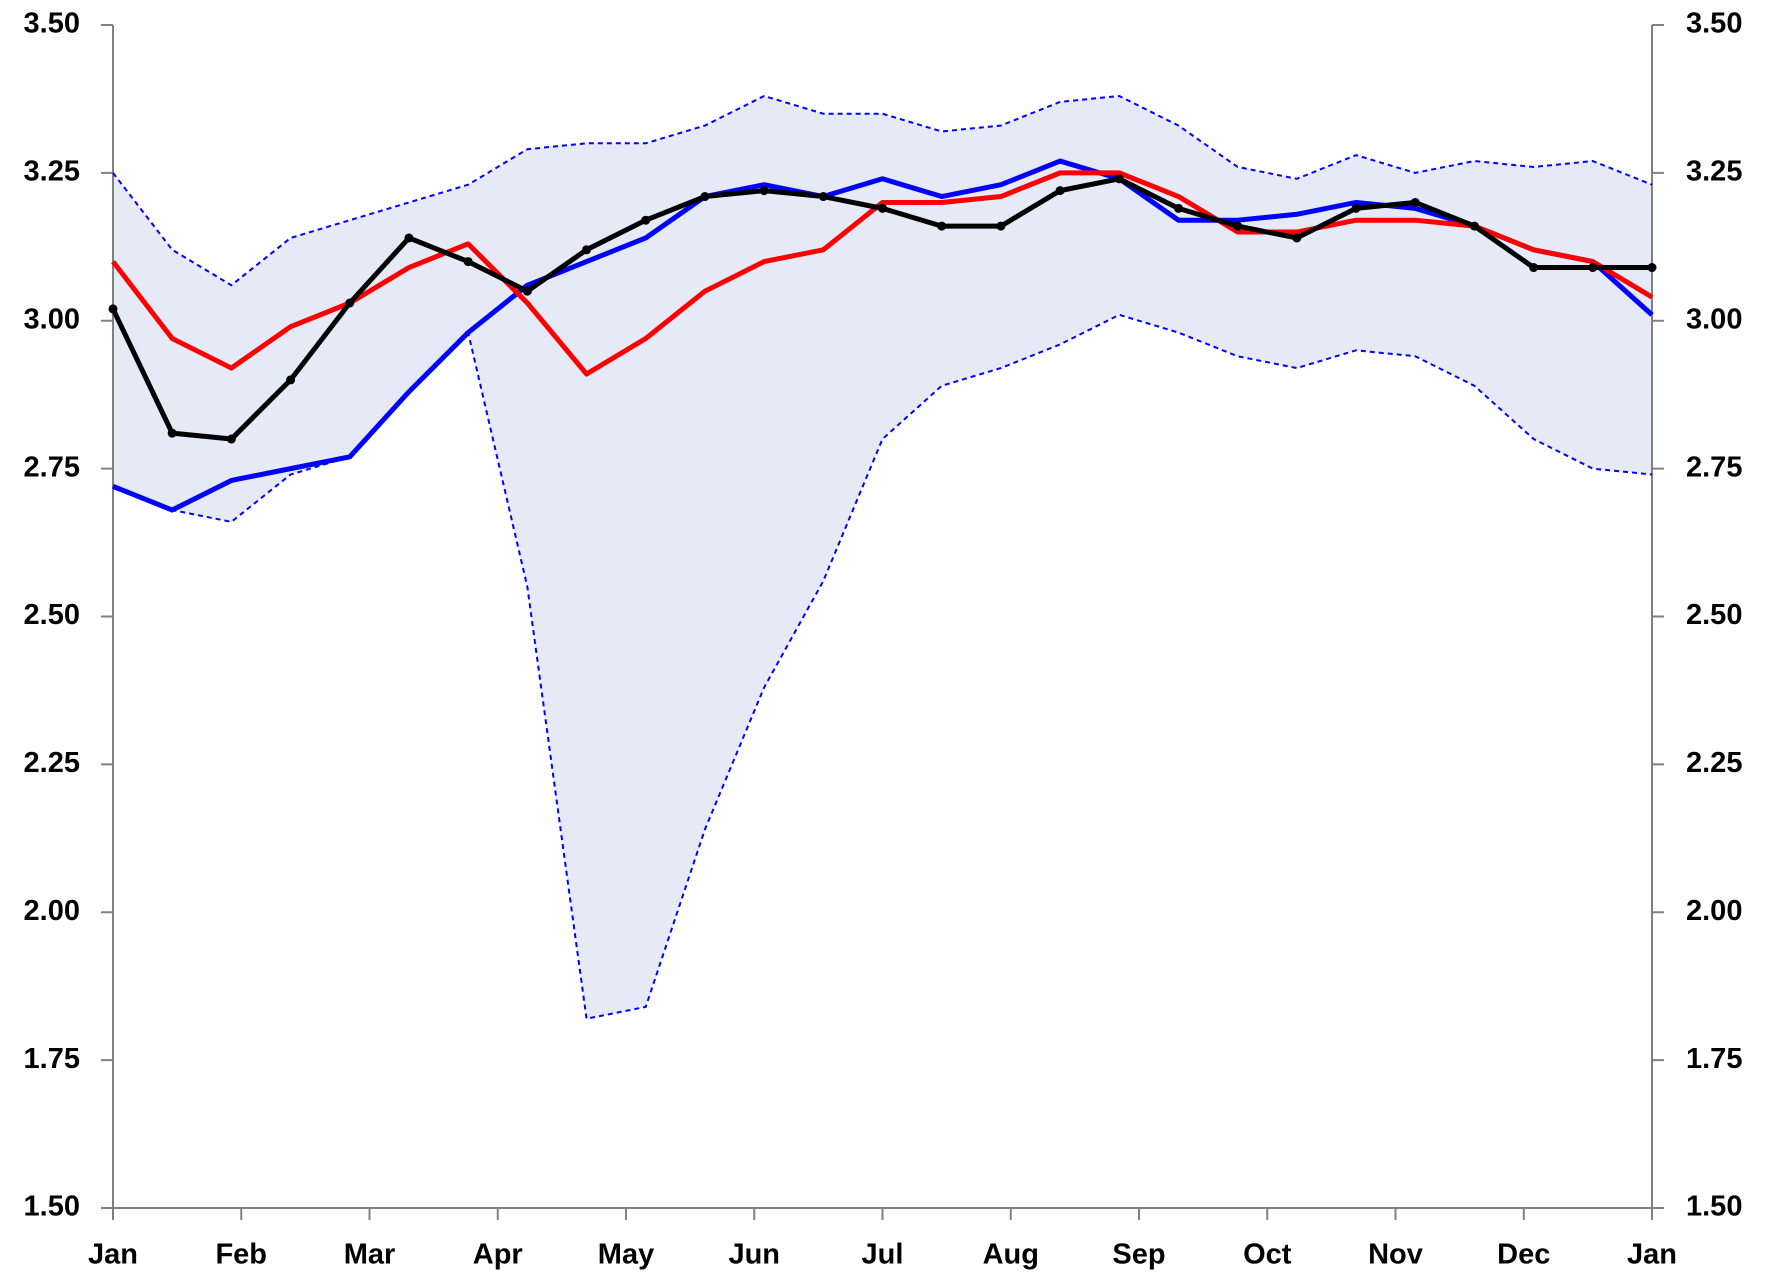 This screenshot has width=1768, height=1282. Describe the element at coordinates (754, 1255) in the screenshot. I see `x-tick-label: Jun` at that location.